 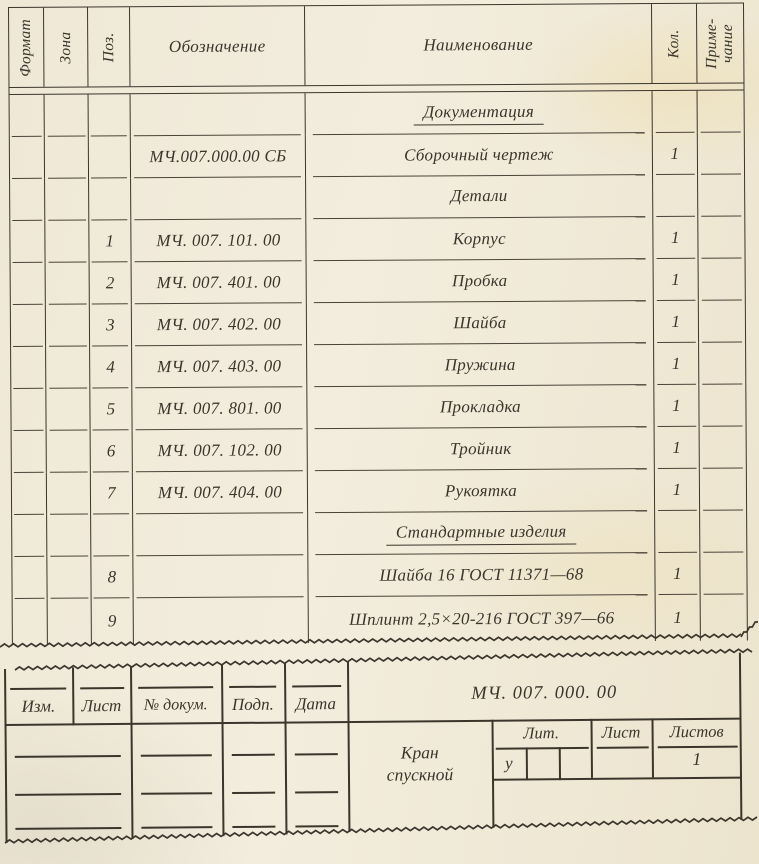 I want to click on cell-position: 5, so click(x=111, y=409).